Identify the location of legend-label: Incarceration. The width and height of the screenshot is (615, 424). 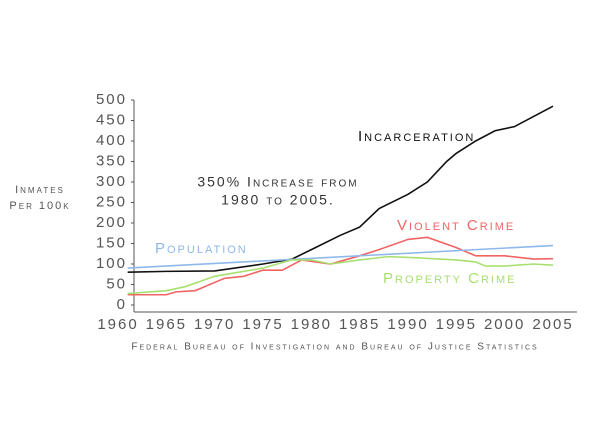
(416, 136).